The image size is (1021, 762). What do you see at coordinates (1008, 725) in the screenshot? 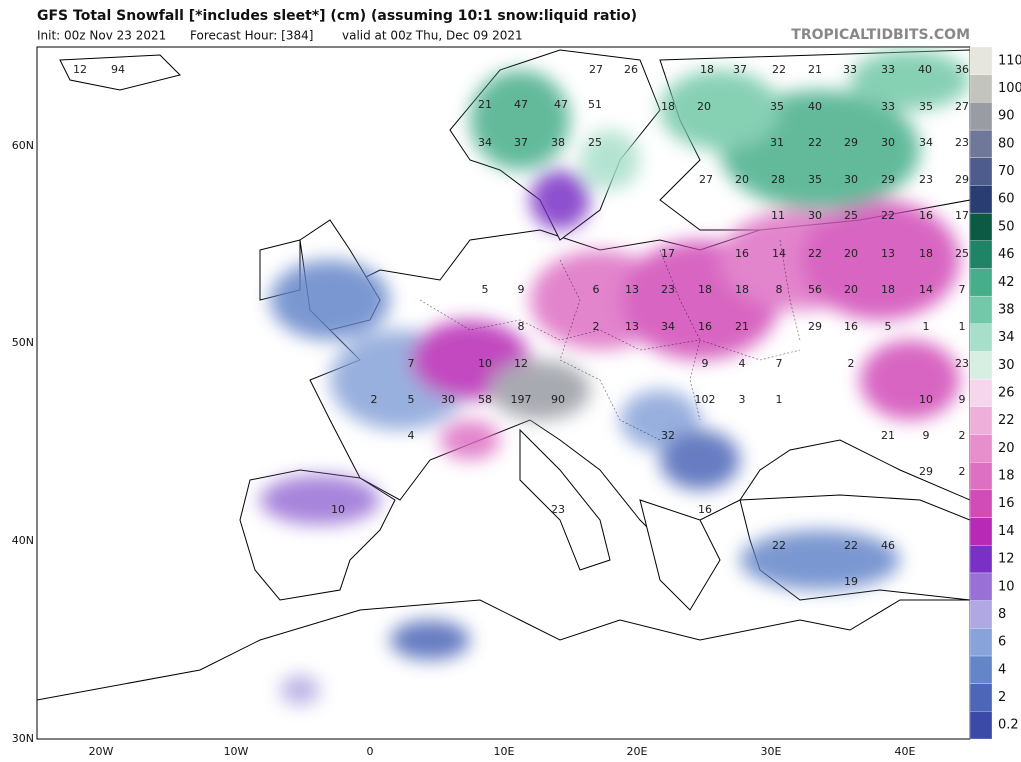
I see `colorbar-label: 0.2` at bounding box center [1008, 725].